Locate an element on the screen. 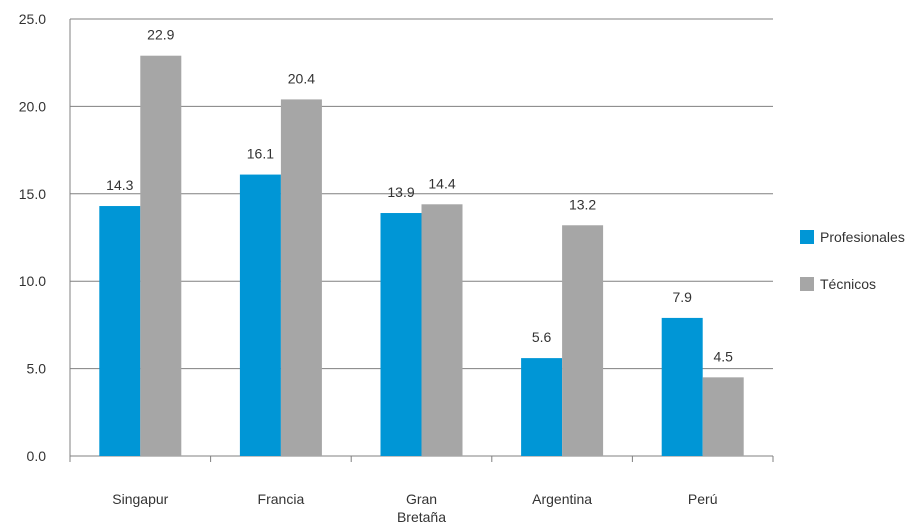  y-tick-label: 25.0 is located at coordinates (32, 19).